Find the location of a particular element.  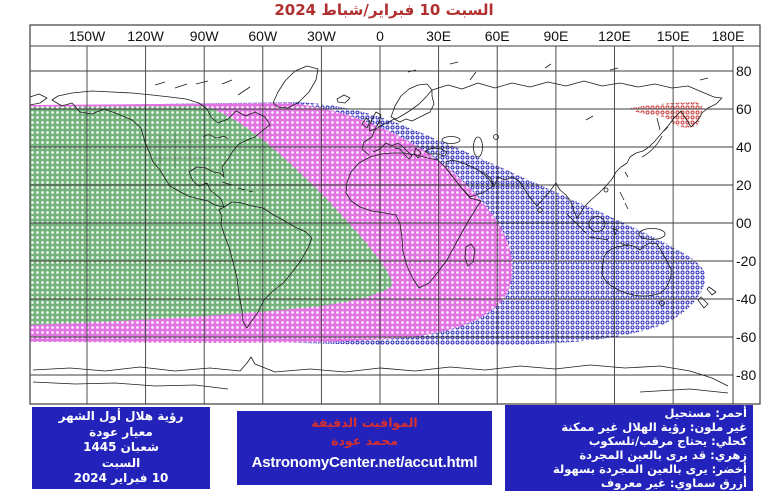

lat-label: -20 is located at coordinates (746, 261).